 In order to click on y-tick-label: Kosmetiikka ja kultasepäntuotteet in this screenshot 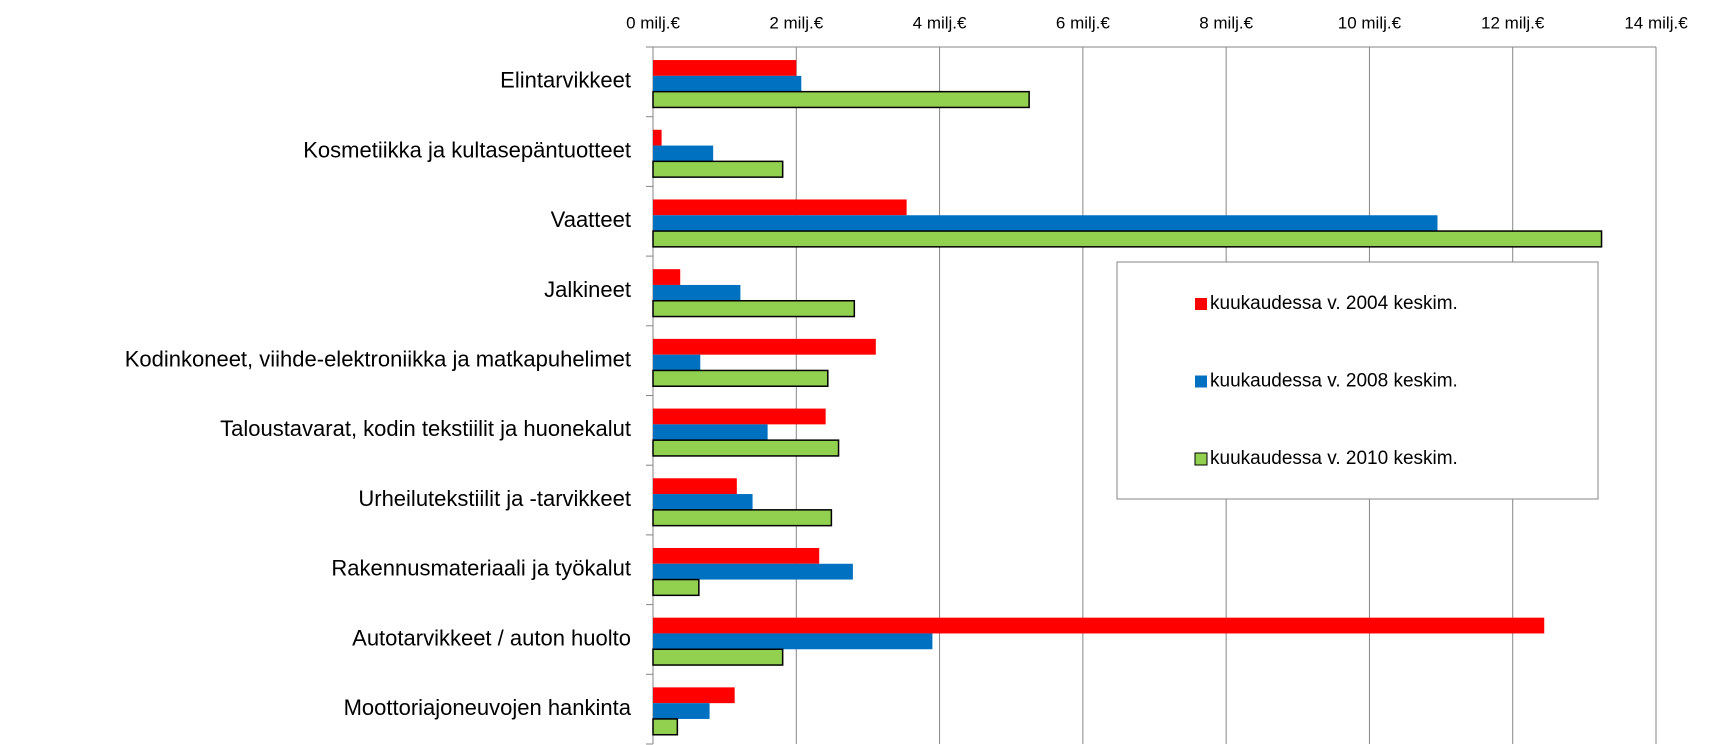, I will do `click(467, 149)`.